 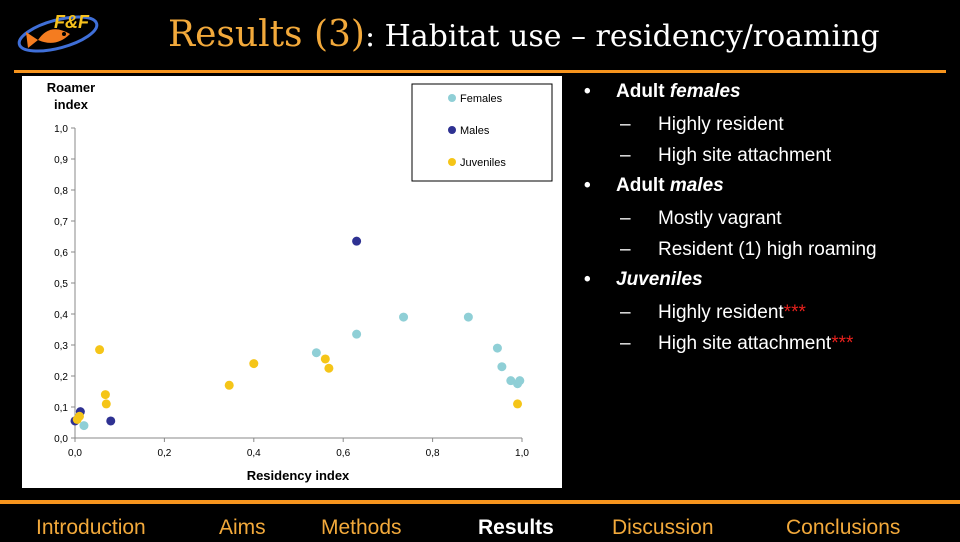 What do you see at coordinates (61, 284) in the screenshot?
I see `y-tick-label: 0,5` at bounding box center [61, 284].